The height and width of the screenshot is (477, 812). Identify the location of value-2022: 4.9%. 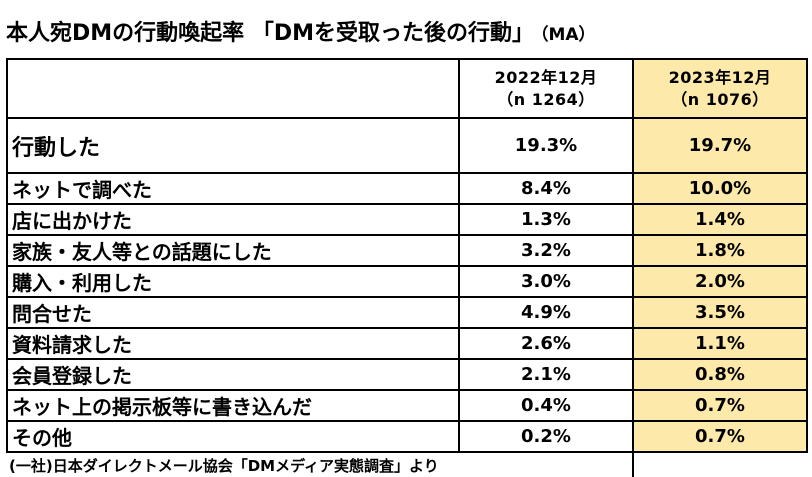
(546, 312).